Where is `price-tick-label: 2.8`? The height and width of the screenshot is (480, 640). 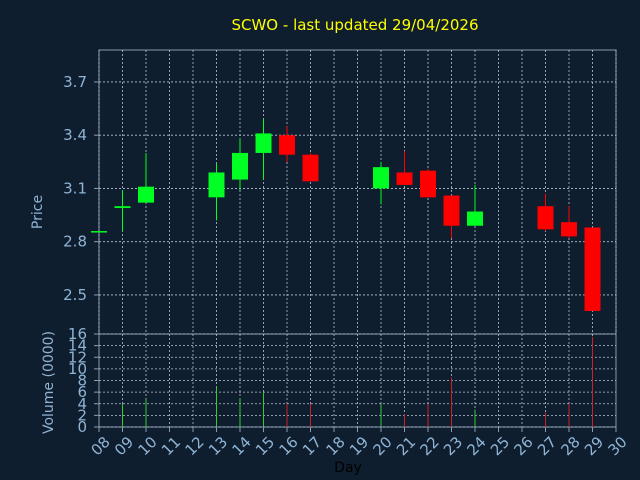 price-tick-label: 2.8 is located at coordinates (75, 242).